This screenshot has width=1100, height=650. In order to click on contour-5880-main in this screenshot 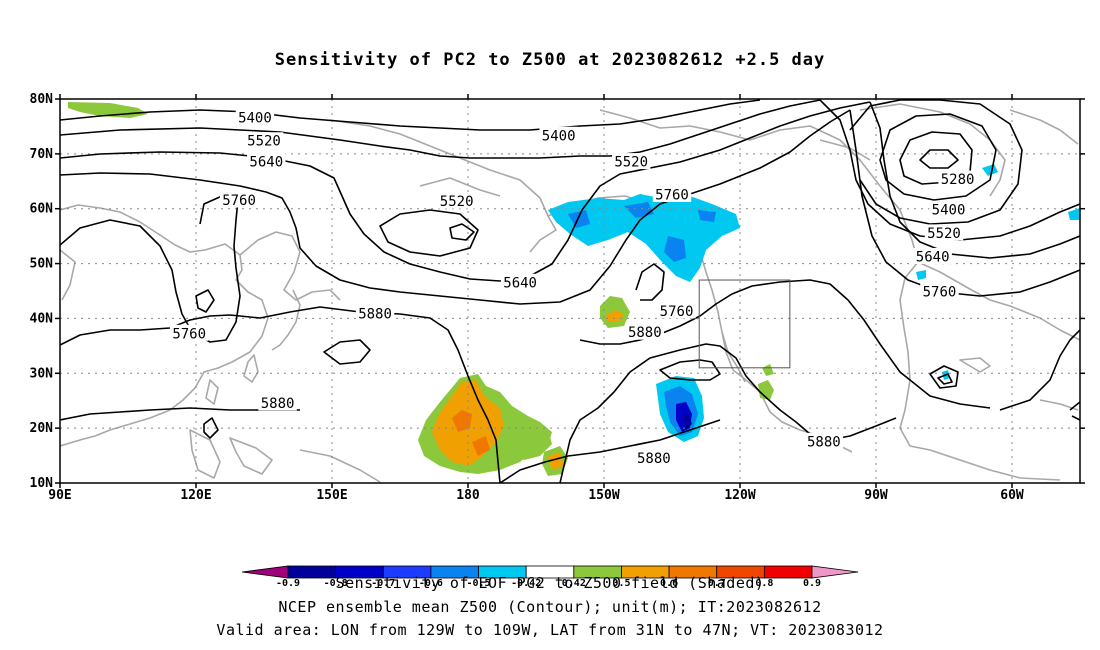, I will do `click(280, 394)`.